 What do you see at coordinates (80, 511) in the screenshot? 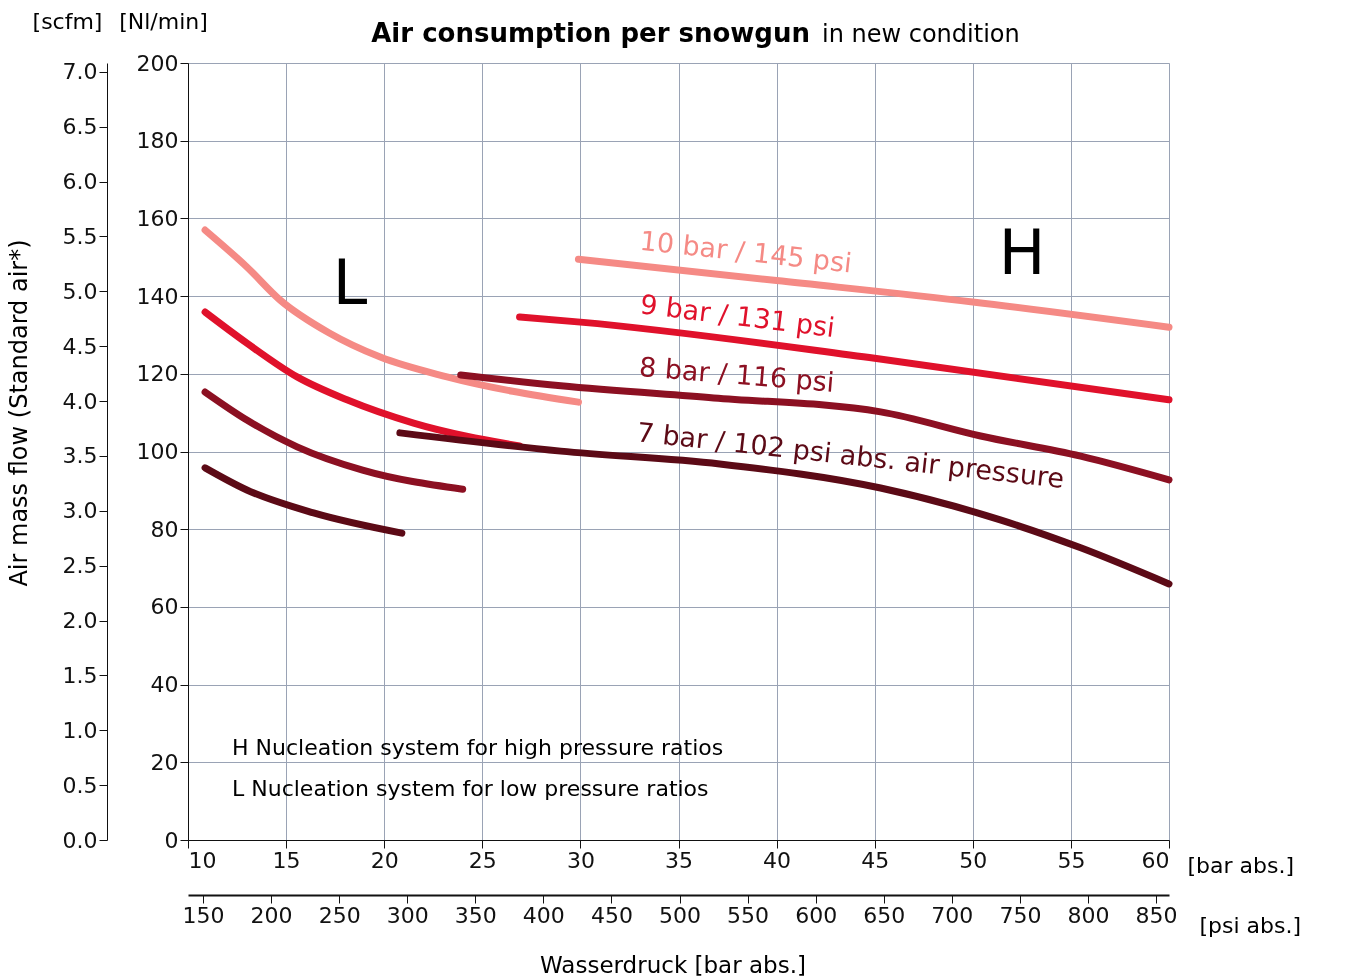
I see `y2-tick-label: 3.0` at bounding box center [80, 511].